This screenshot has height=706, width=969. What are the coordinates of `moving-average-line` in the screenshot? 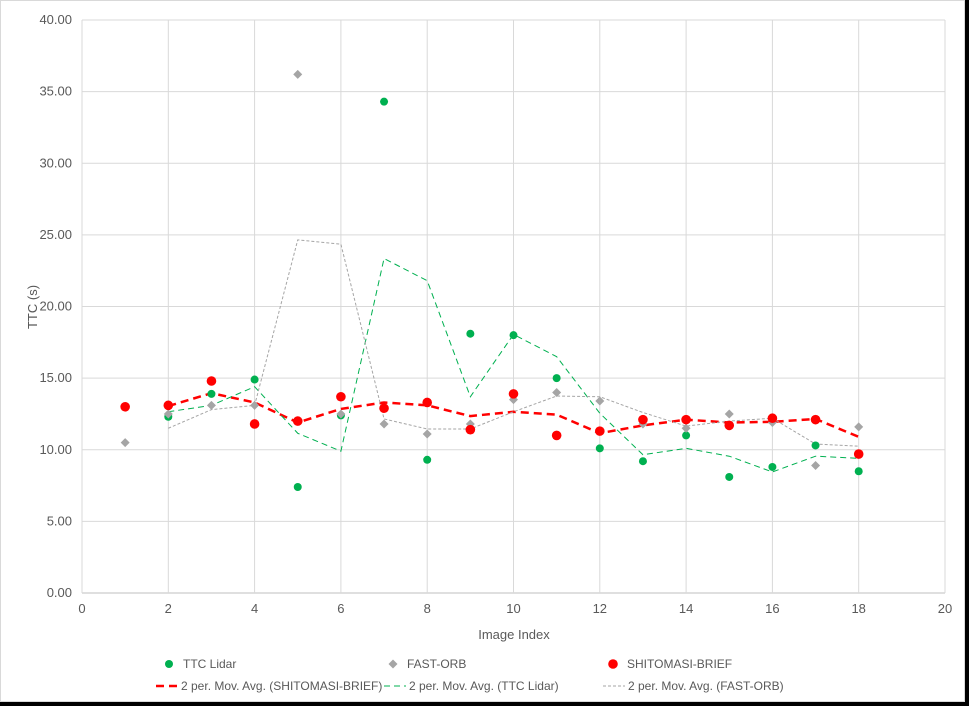 It's located at (513, 415).